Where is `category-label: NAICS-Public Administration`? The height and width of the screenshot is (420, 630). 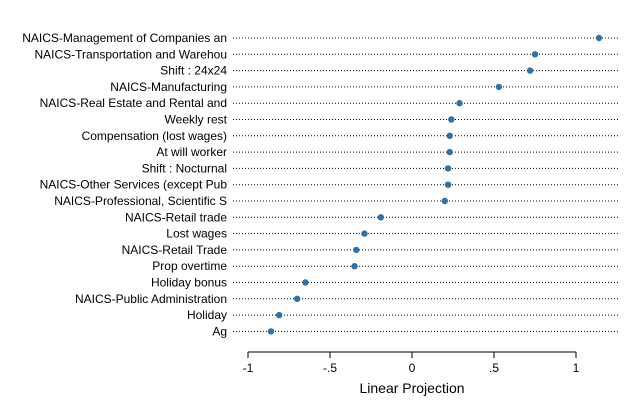 category-label: NAICS-Public Administration is located at coordinates (151, 299).